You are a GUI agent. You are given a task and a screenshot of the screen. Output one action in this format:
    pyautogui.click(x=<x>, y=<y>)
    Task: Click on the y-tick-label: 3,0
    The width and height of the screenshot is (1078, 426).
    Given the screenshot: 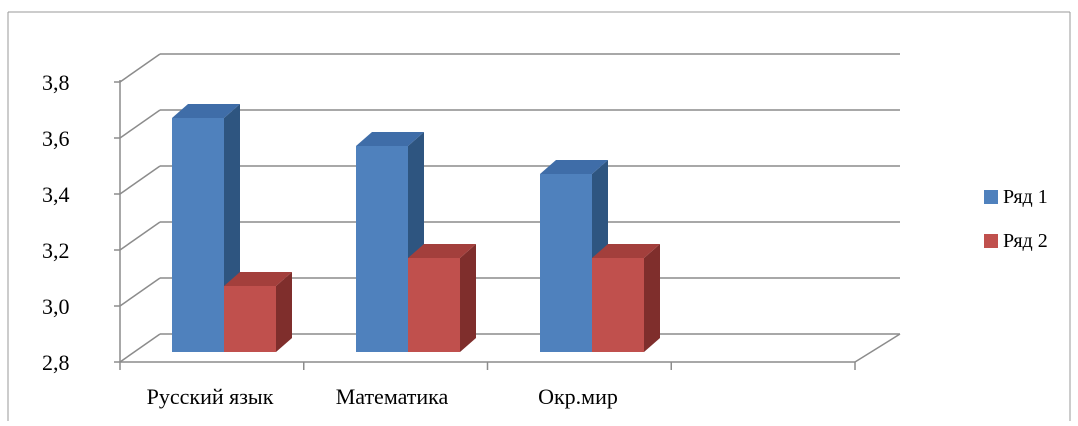 What is the action you would take?
    pyautogui.click(x=56, y=306)
    